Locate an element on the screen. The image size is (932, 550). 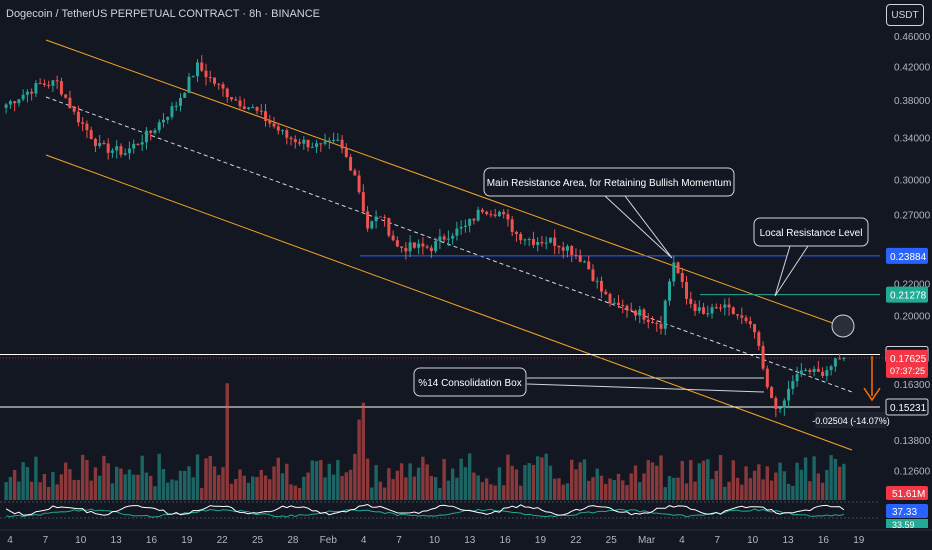
x-tick-label: 10 is located at coordinates (81, 540).